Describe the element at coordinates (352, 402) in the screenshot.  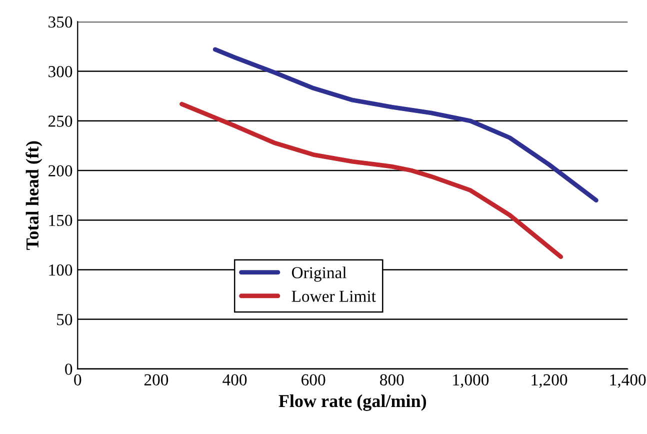
I see `x-axis-title: Flow rate (gal/min)` at that location.